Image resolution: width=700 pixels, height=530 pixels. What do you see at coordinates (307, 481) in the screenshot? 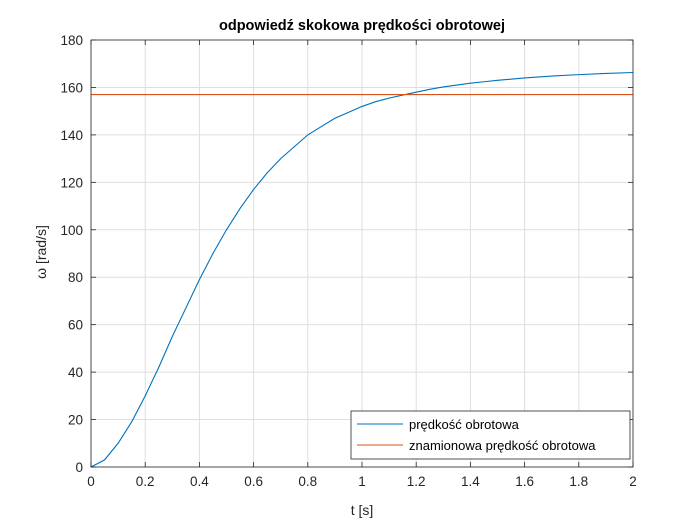
I see `x-tick-label: 0.8` at bounding box center [307, 481].